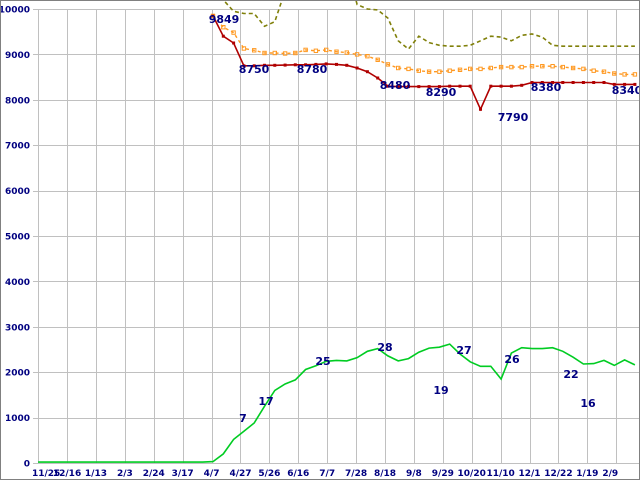  What do you see at coordinates (17, 283) in the screenshot?
I see `y-axis-tick-label: 4000` at bounding box center [17, 283].